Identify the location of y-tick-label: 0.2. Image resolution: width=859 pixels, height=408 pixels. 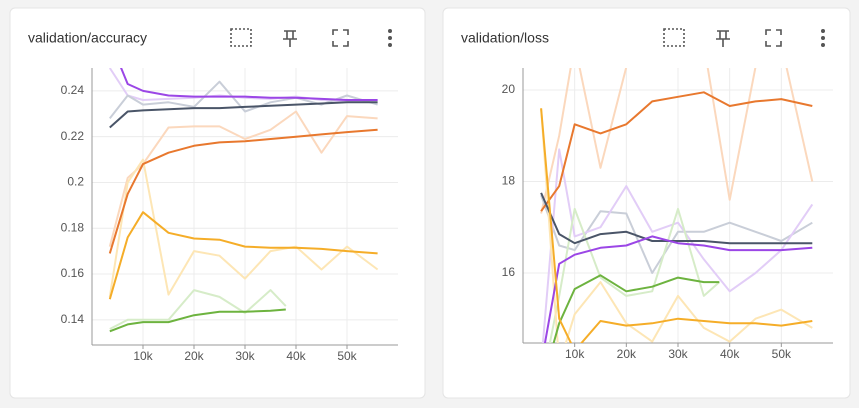
(75, 182).